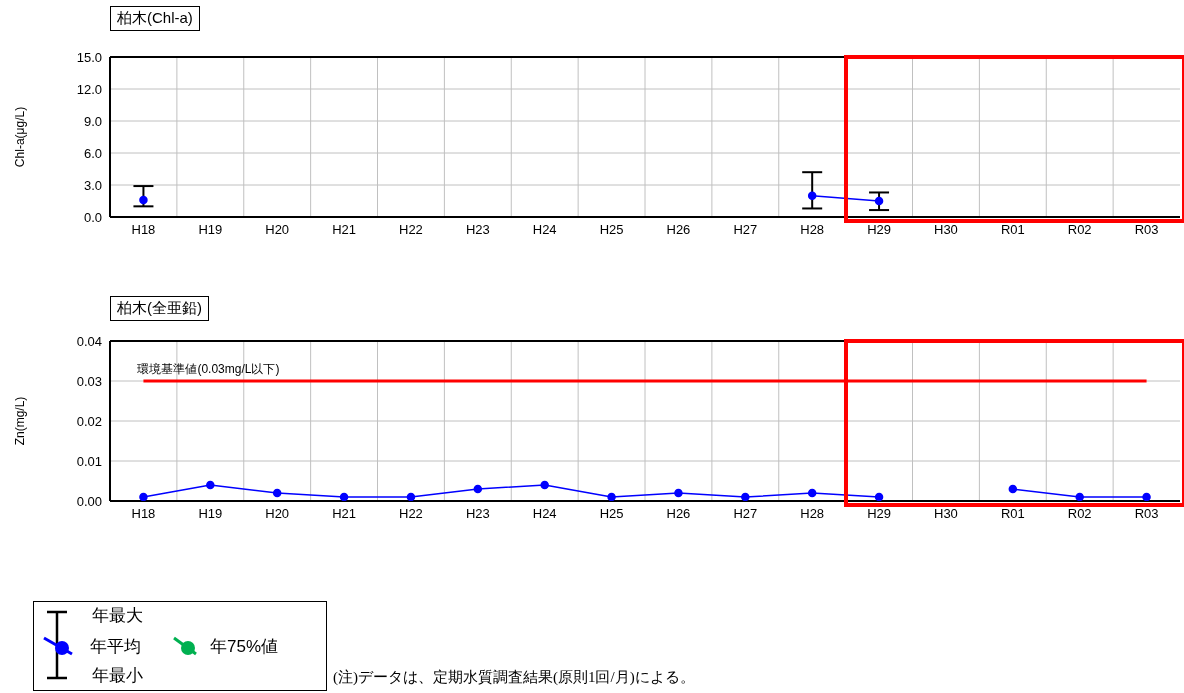  What do you see at coordinates (89, 341) in the screenshot?
I see `y-tick-label: 0.04` at bounding box center [89, 341].